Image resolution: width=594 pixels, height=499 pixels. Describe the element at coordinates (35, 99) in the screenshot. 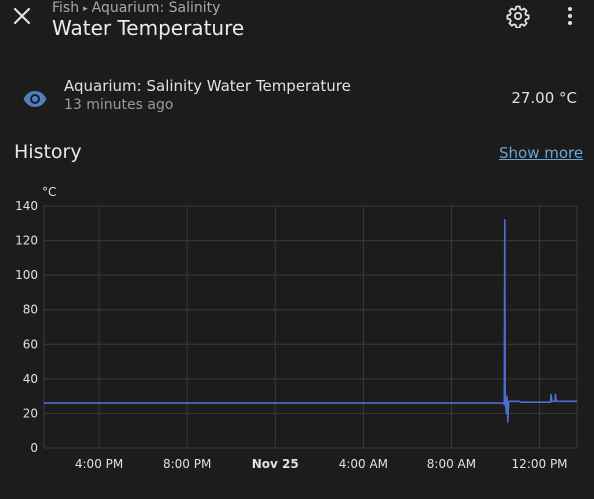

I see `eye-icon` at that location.